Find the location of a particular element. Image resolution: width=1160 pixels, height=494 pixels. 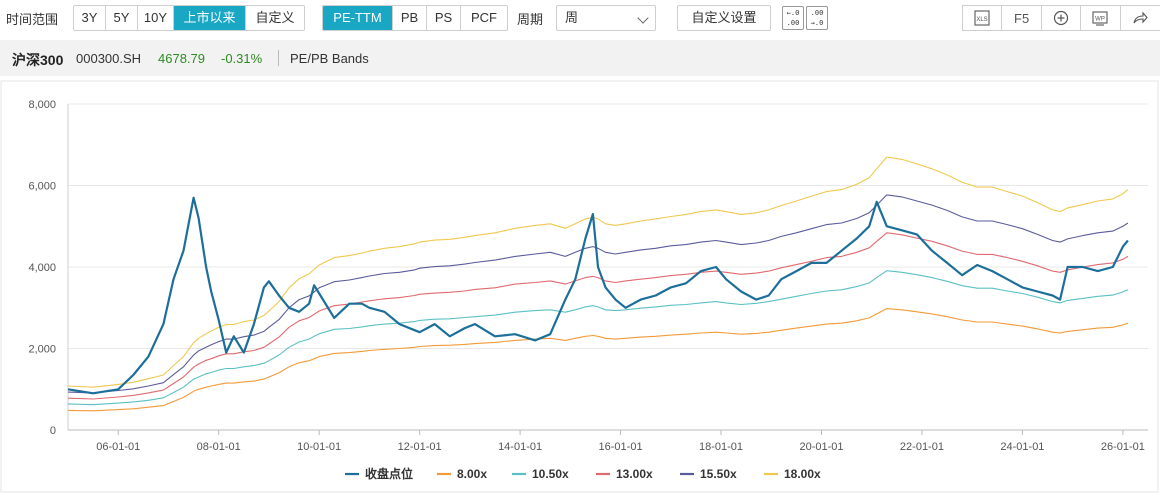

x-tick-label: 16-01-01 is located at coordinates (621, 447).